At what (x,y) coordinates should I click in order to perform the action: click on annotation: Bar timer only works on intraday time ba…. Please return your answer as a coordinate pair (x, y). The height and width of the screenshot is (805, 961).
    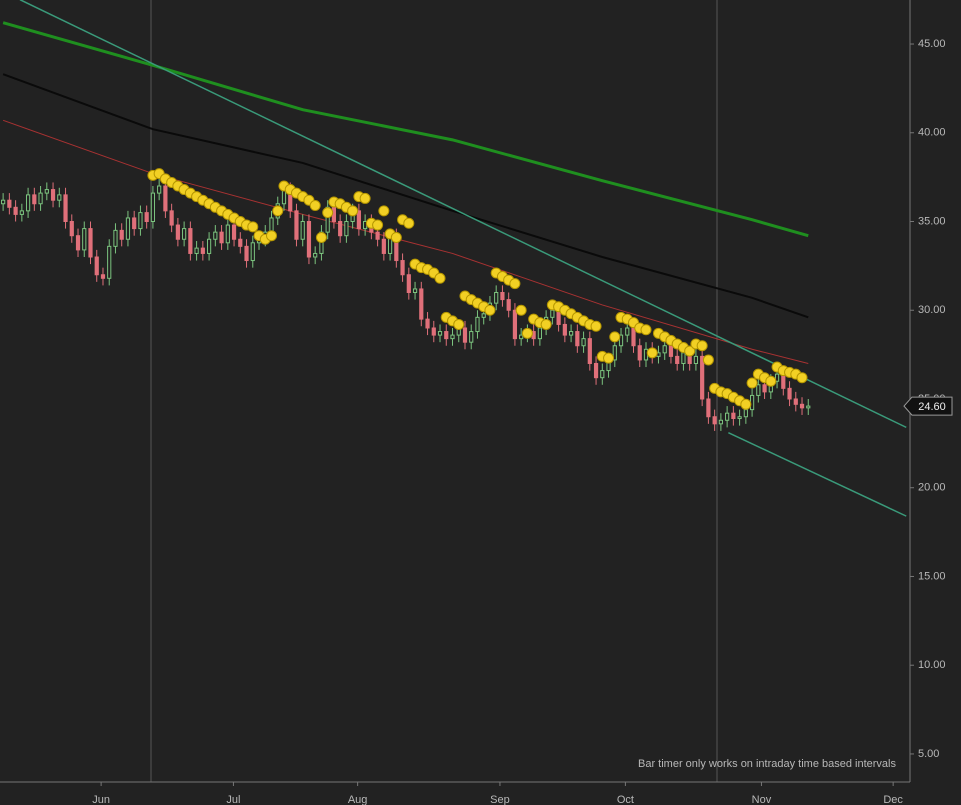
    Looking at the image, I should click on (767, 764).